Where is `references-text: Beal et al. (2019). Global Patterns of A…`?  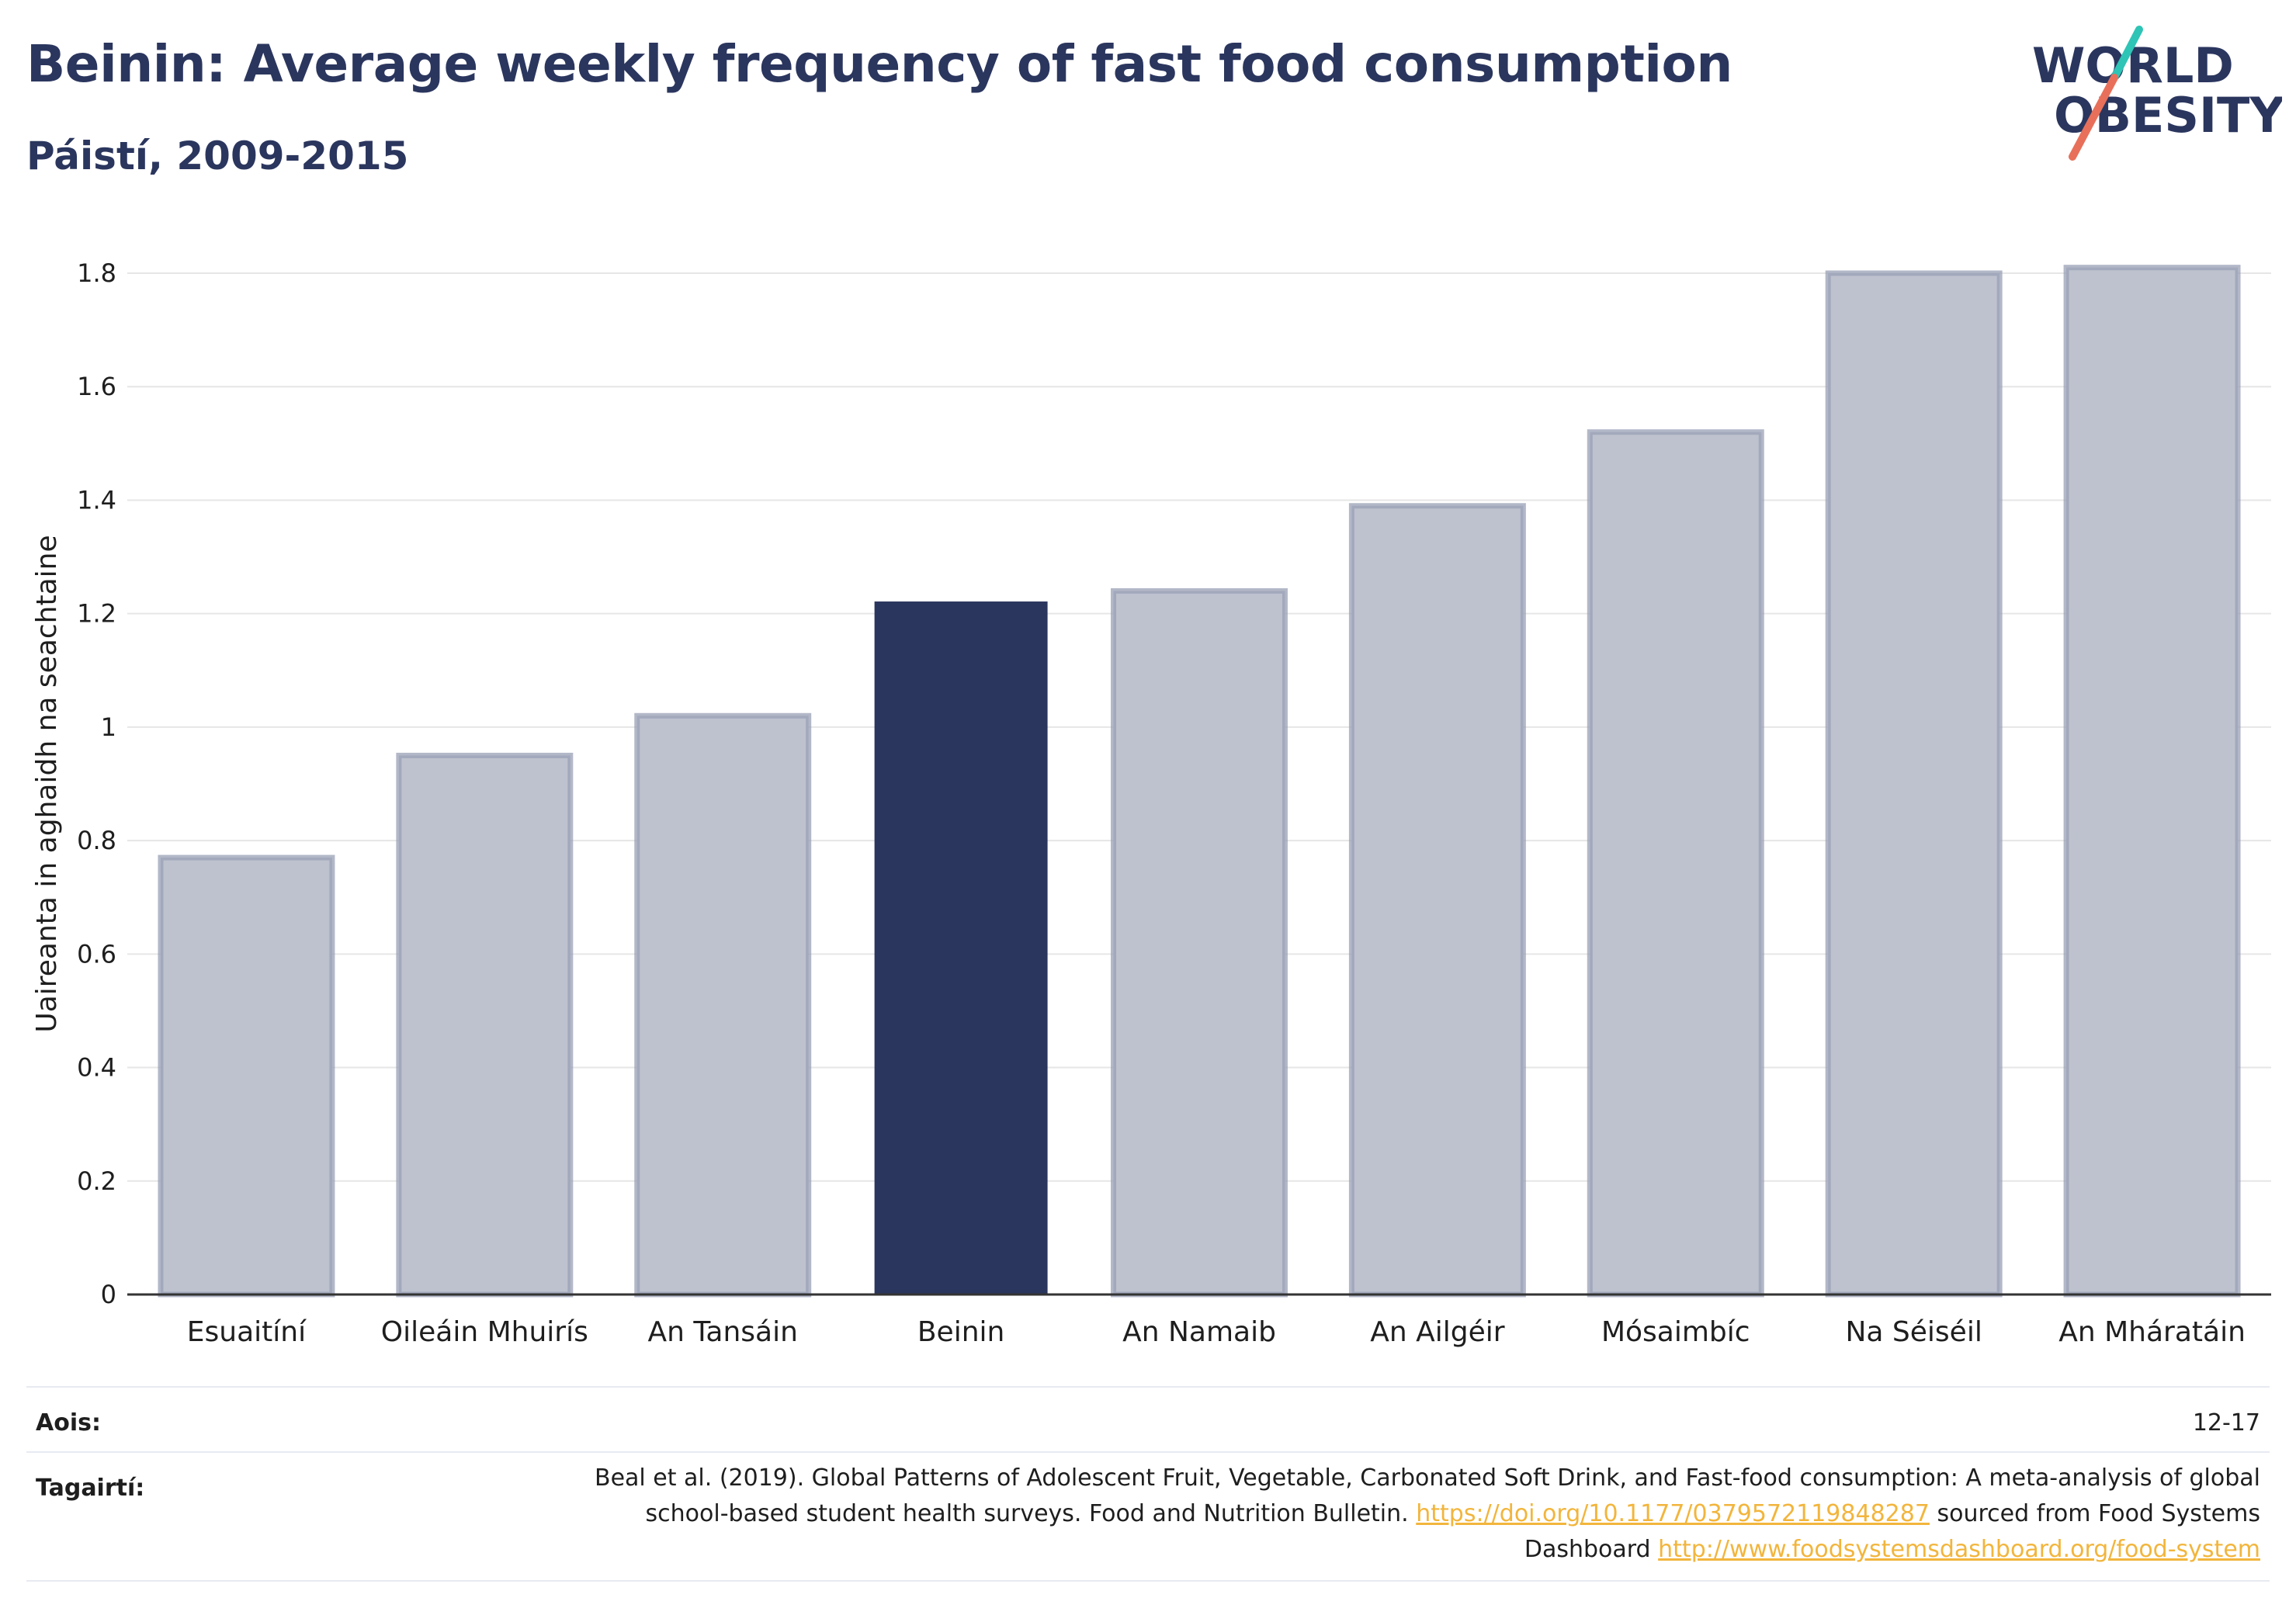
references-text: Beal et al. (2019). Global Patterns of A… is located at coordinates (1406, 1514).